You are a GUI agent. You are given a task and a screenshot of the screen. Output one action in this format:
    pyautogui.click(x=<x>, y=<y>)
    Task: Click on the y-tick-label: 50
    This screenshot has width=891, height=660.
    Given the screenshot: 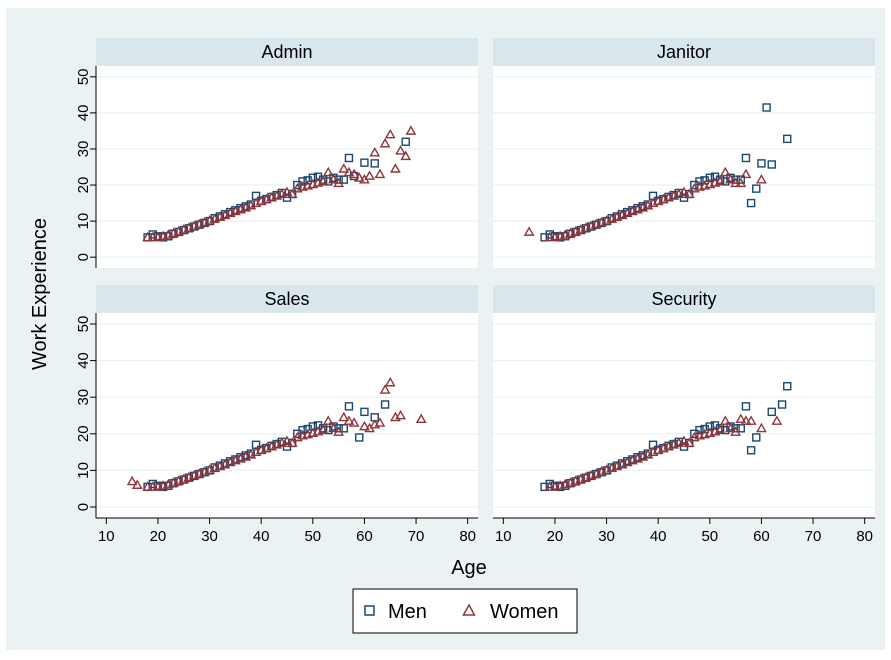 What is the action you would take?
    pyautogui.click(x=83, y=324)
    